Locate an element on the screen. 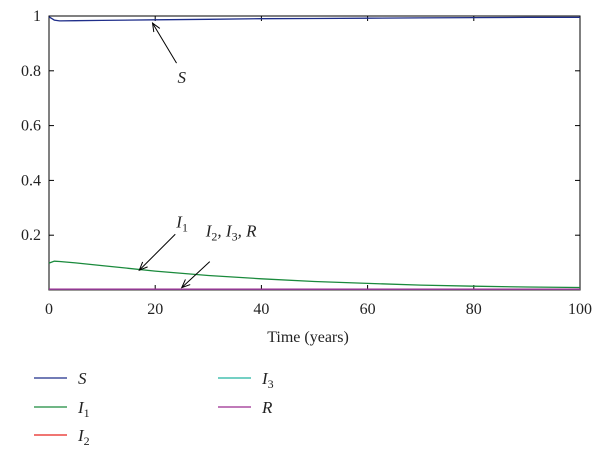 The image size is (601, 451). annotation-s-label: S is located at coordinates (182, 77).